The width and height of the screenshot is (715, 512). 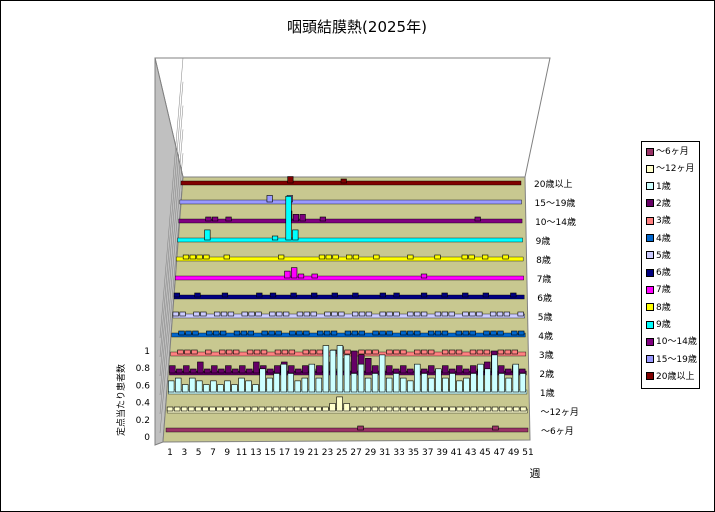 I want to click on x-tick-label: 11, so click(x=241, y=453).